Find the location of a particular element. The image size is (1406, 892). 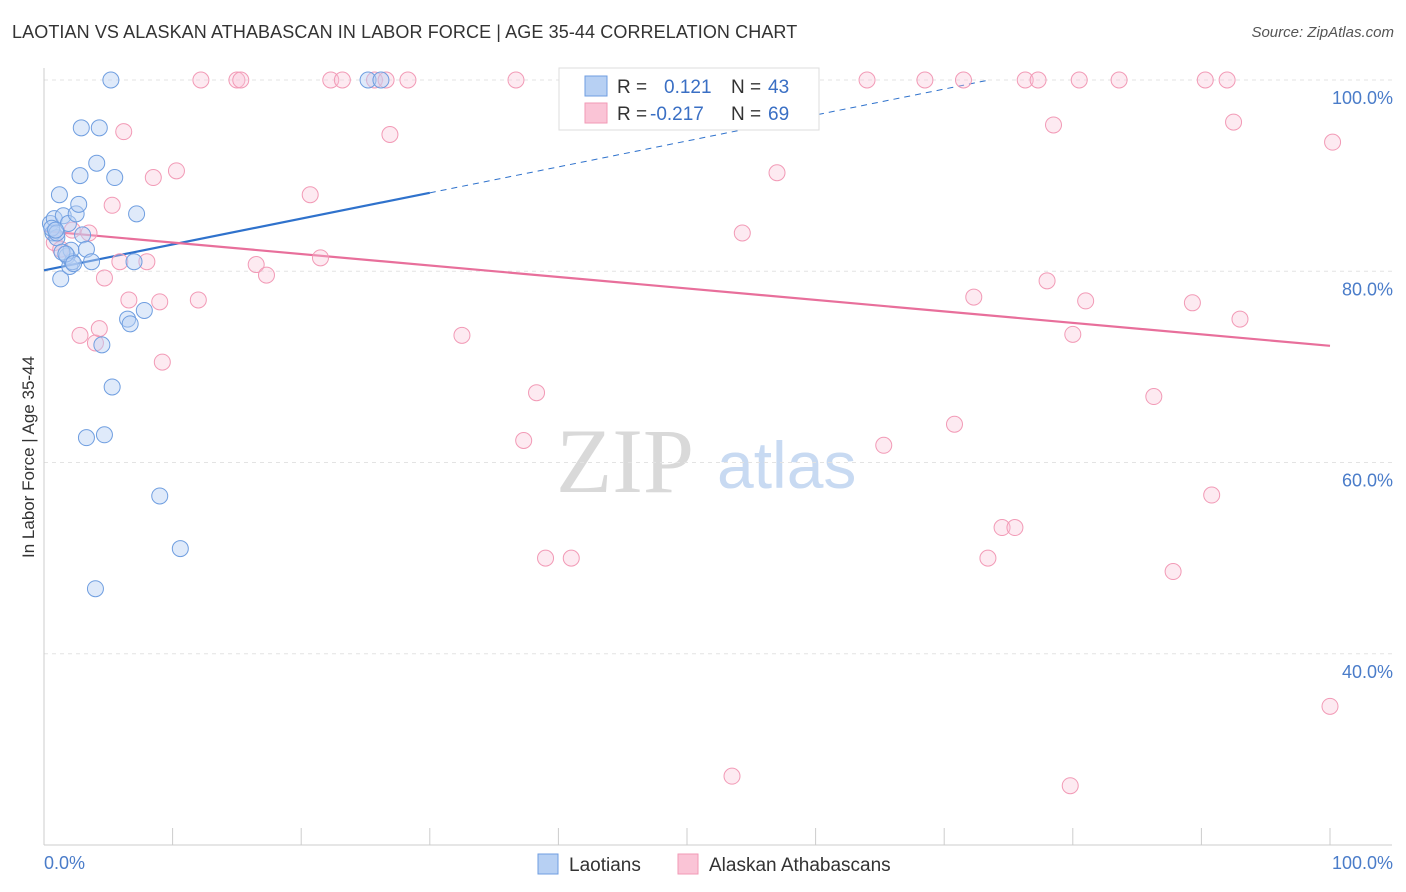

legend-n-label-1: N = is located at coordinates (746, 87).